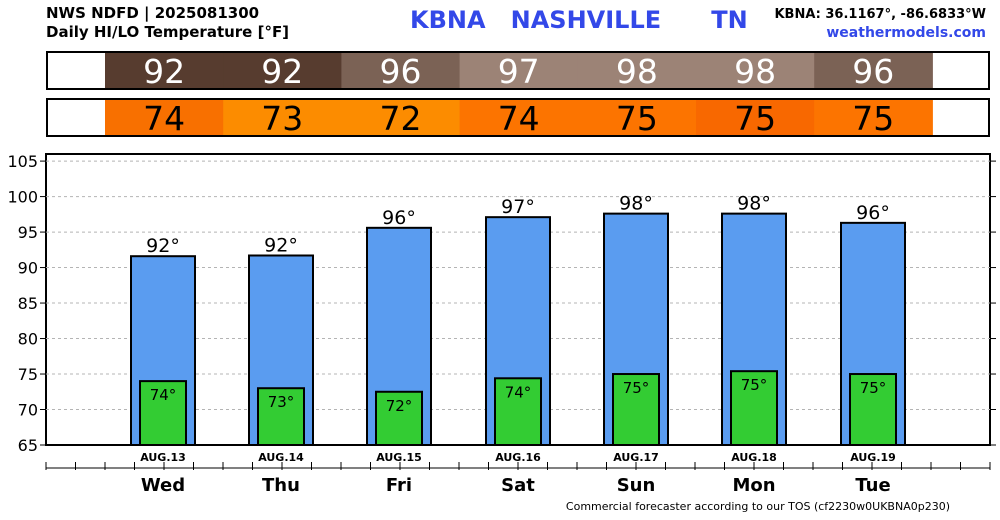 This screenshot has width=1000, height=520. I want to click on day-label: Thu, so click(281, 485).